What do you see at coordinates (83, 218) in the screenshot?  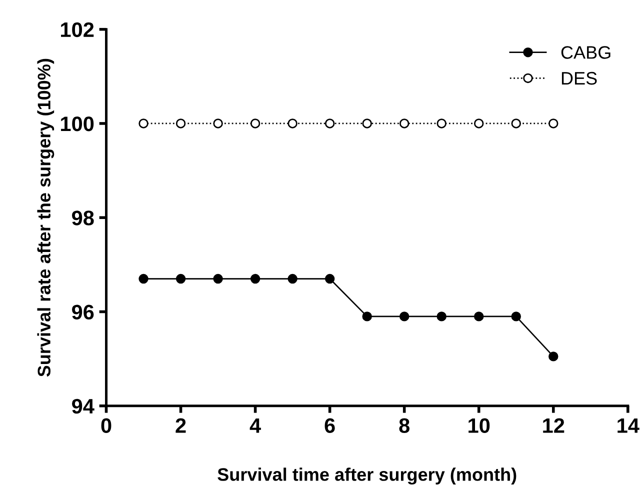 I see `y-tick-label: 98` at bounding box center [83, 218].